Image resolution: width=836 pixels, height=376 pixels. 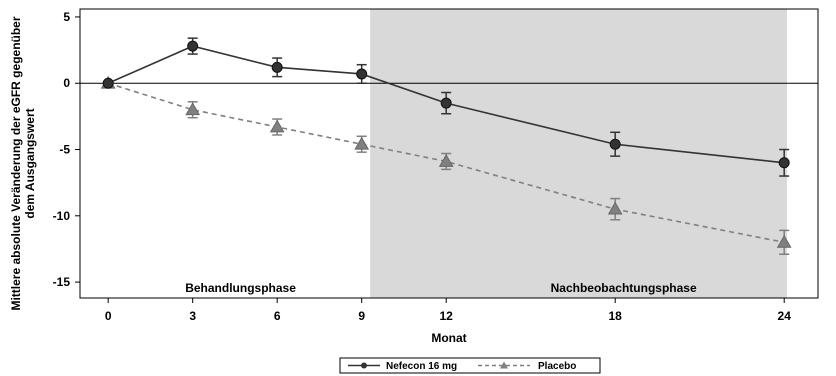 I want to click on x-tick-label: 18, so click(x=616, y=316).